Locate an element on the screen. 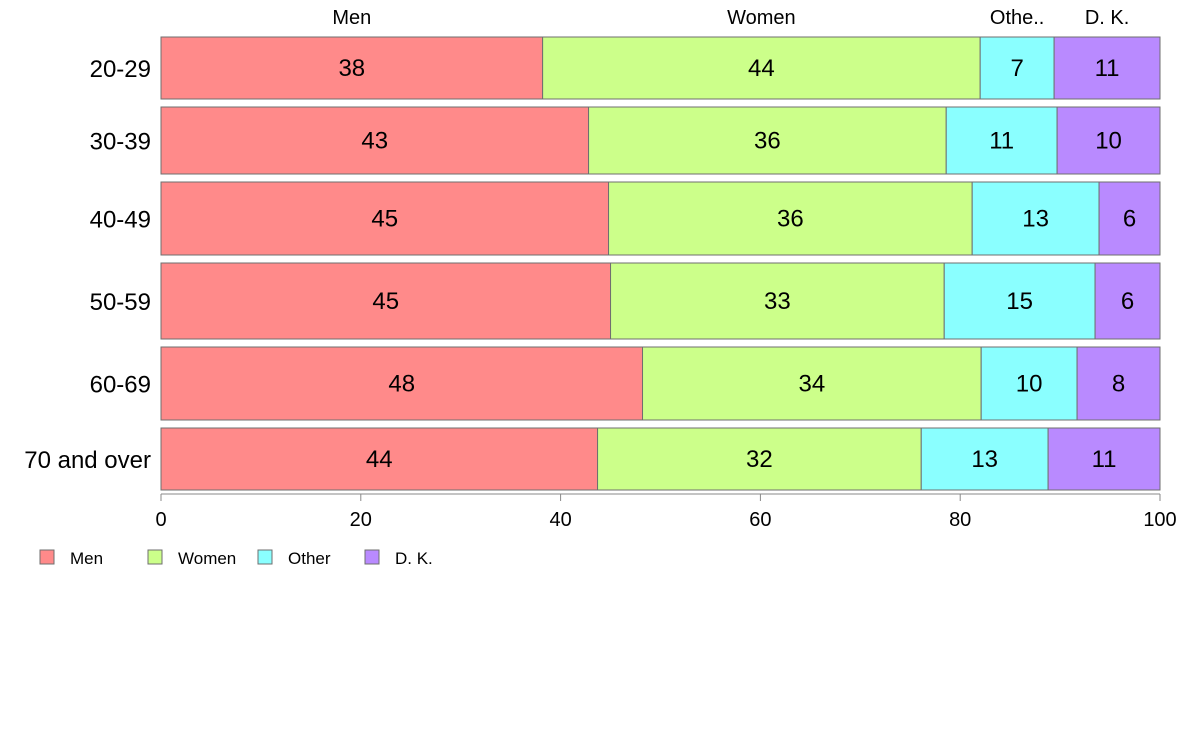  x-tick-label: 60 is located at coordinates (760, 520).